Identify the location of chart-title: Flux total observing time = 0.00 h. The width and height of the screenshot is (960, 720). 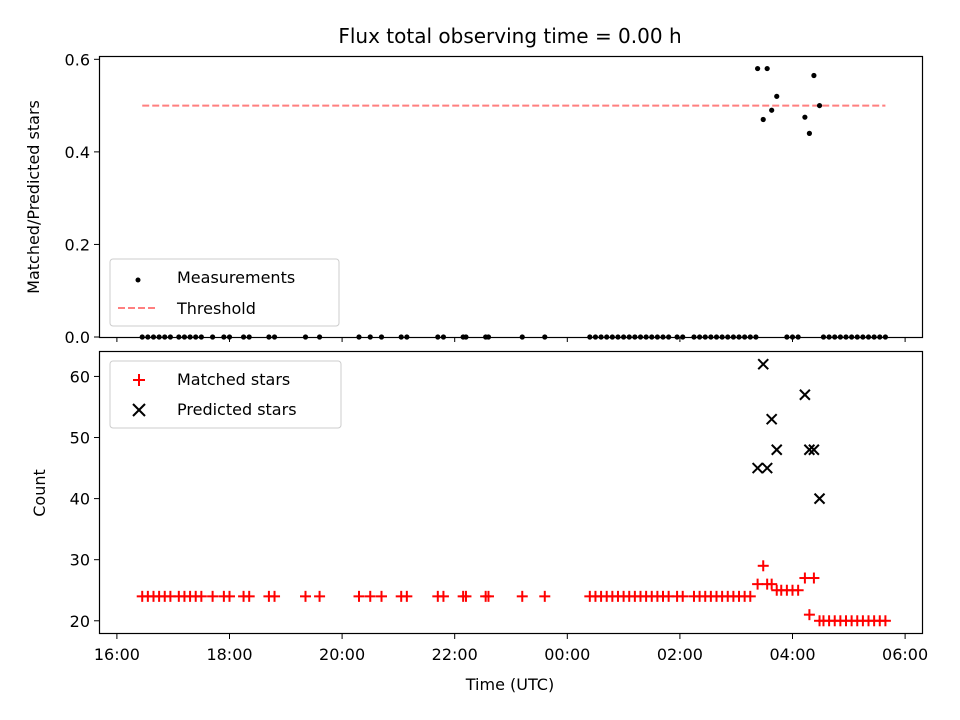
(509, 36).